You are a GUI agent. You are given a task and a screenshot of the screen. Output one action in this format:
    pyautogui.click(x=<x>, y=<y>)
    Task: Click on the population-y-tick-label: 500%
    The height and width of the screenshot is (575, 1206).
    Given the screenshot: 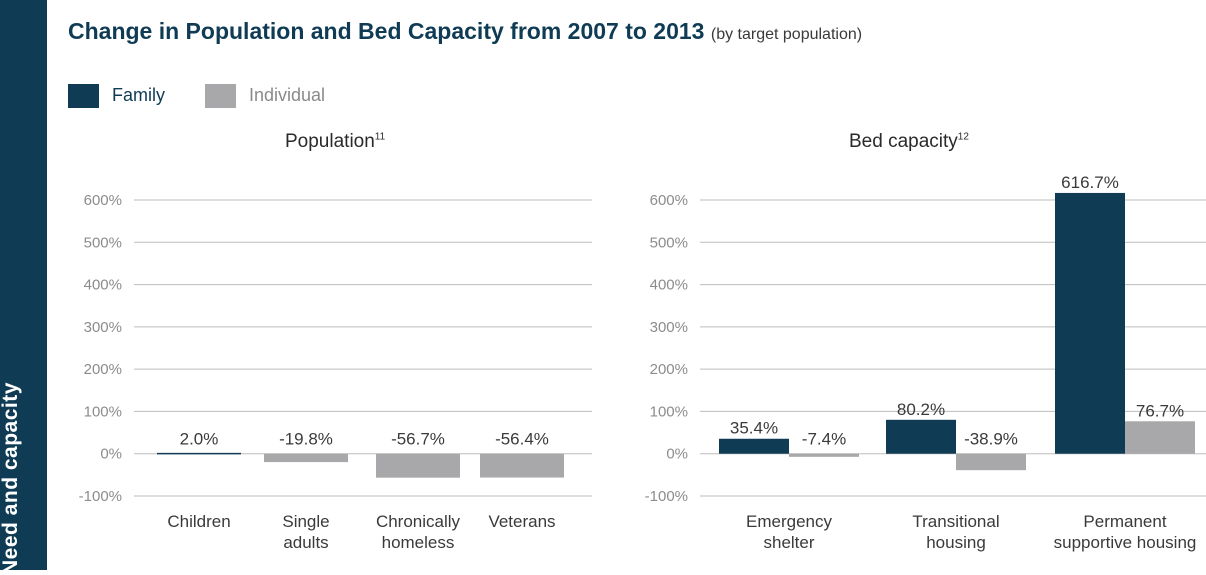 What is the action you would take?
    pyautogui.click(x=103, y=242)
    